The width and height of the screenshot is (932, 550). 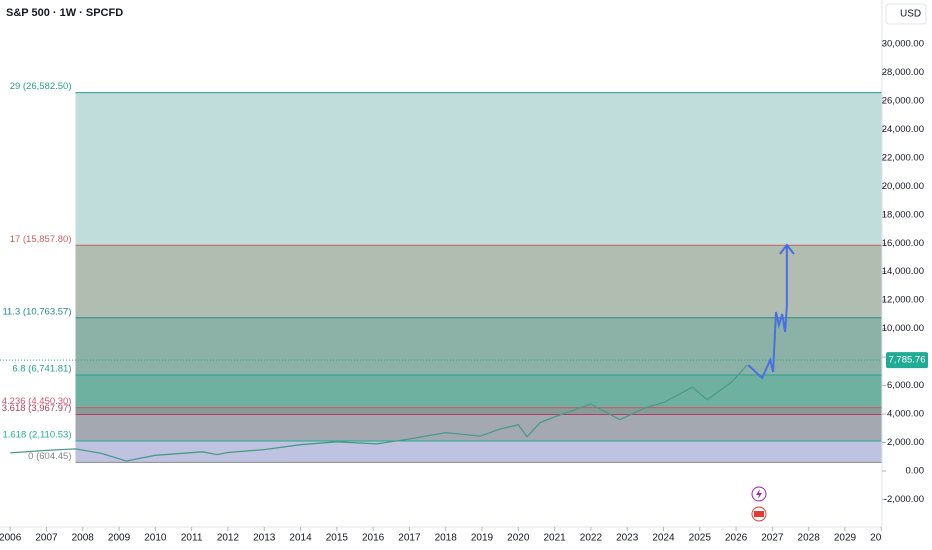 What do you see at coordinates (337, 538) in the screenshot?
I see `x-tick-label: 2015` at bounding box center [337, 538].